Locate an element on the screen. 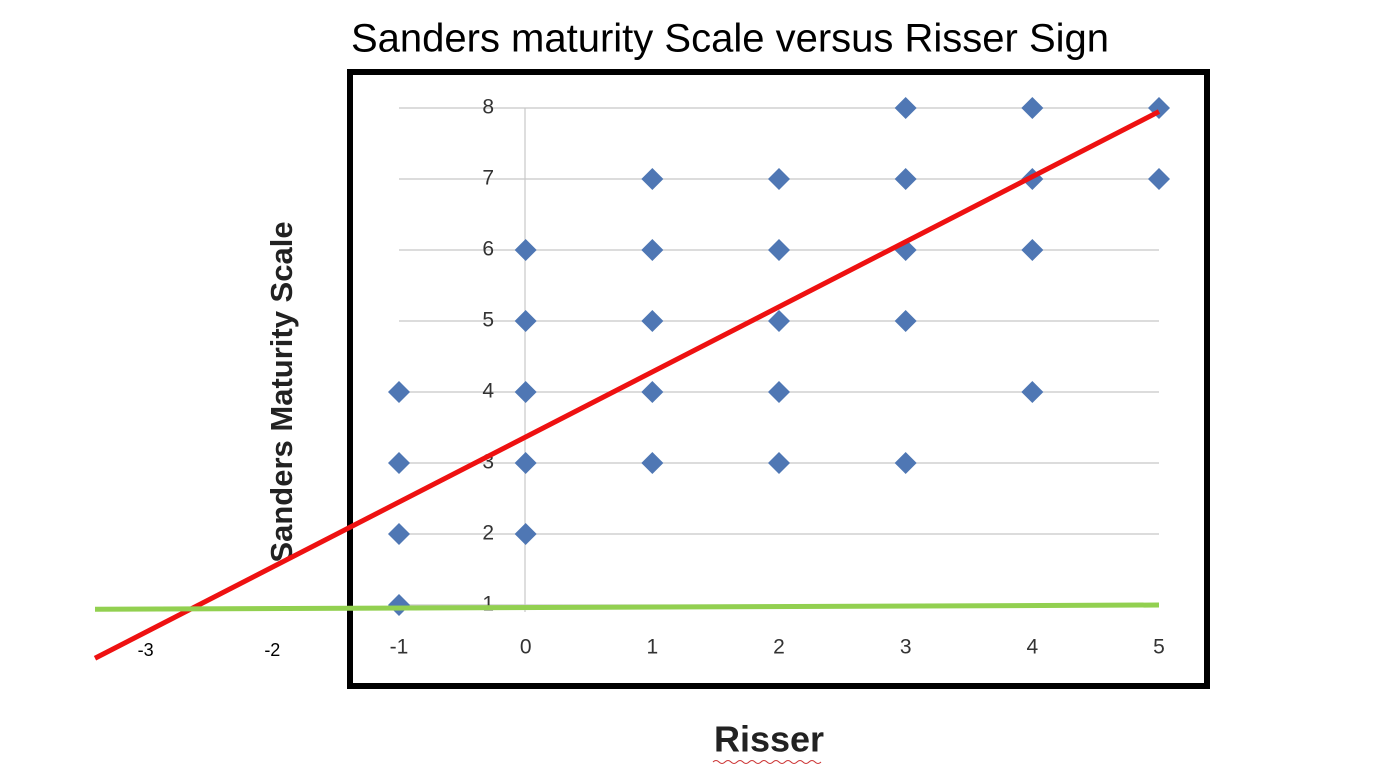 Image resolution: width=1398 pixels, height=782 pixels. x-tick-label: -1 is located at coordinates (399, 647).